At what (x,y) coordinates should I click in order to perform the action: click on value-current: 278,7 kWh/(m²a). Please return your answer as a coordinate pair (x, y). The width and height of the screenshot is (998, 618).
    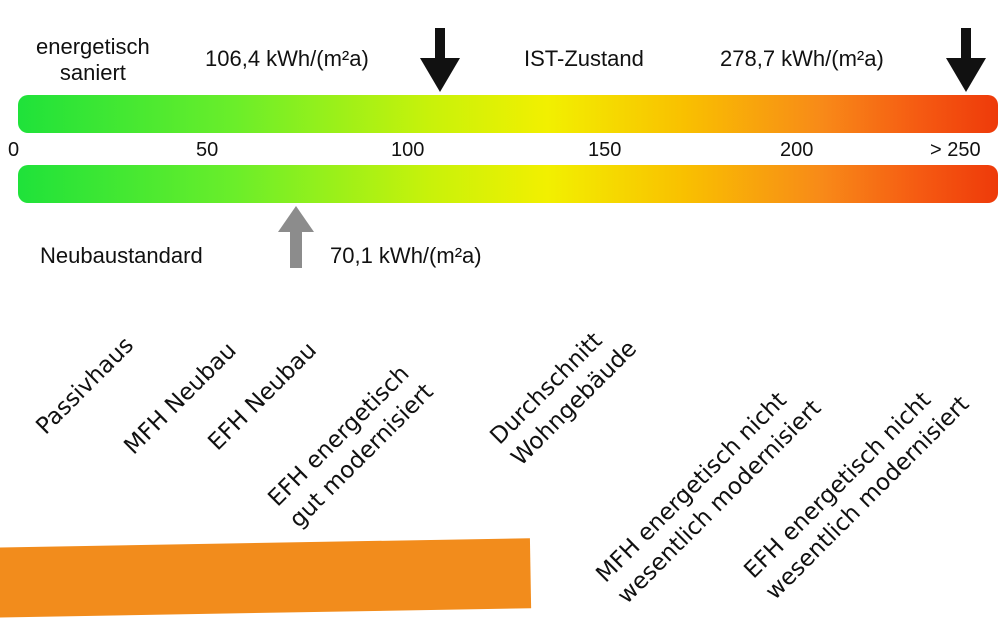
    Looking at the image, I should click on (802, 58).